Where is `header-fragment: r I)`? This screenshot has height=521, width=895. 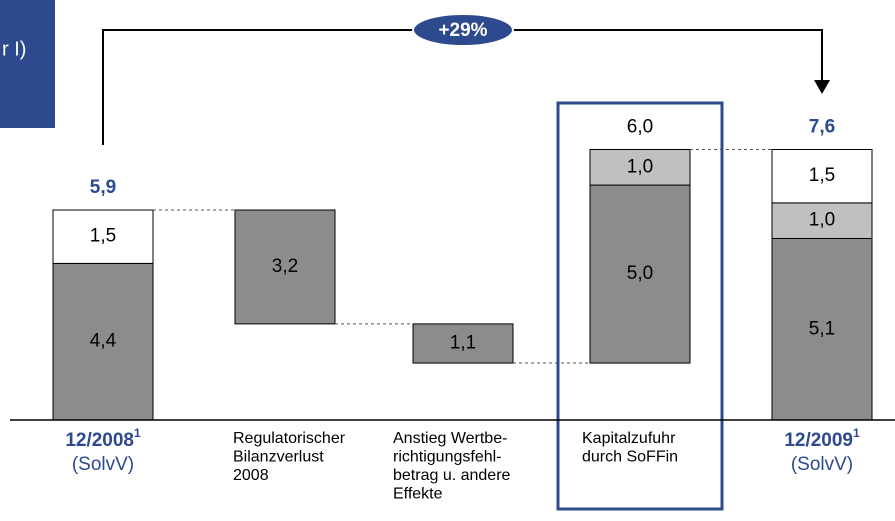
header-fragment: r I) is located at coordinates (14, 49).